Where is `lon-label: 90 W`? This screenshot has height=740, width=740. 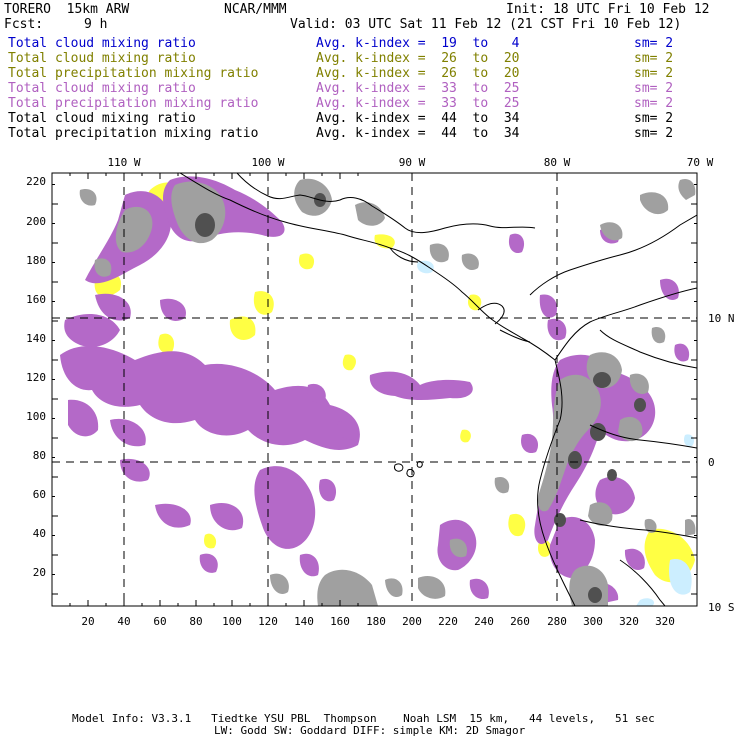 lon-label: 90 W is located at coordinates (412, 162).